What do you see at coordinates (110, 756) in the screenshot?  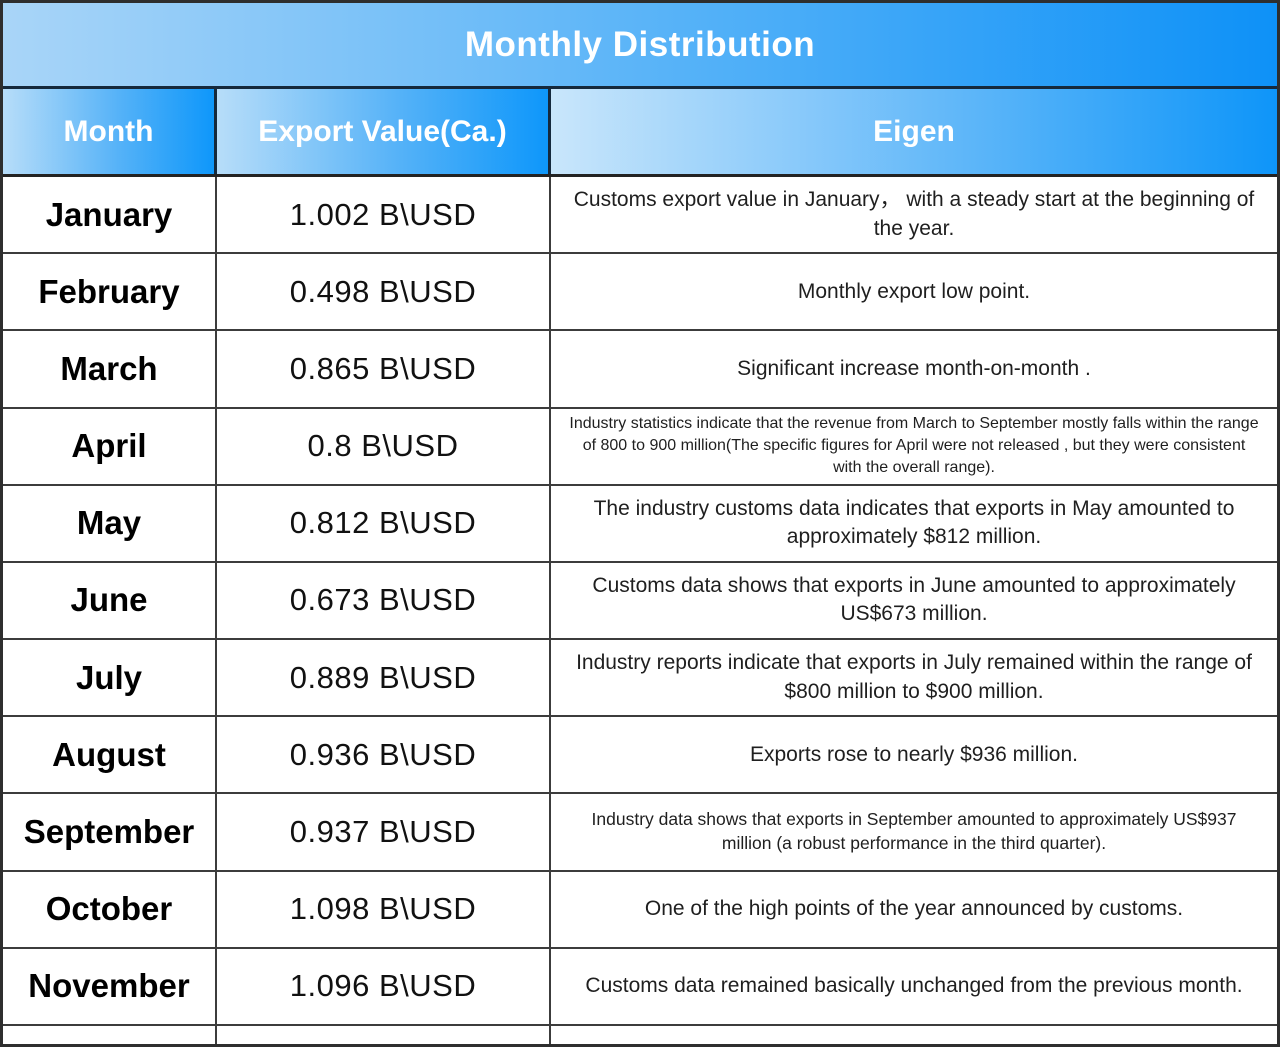 I see `month-cell: August` at bounding box center [110, 756].